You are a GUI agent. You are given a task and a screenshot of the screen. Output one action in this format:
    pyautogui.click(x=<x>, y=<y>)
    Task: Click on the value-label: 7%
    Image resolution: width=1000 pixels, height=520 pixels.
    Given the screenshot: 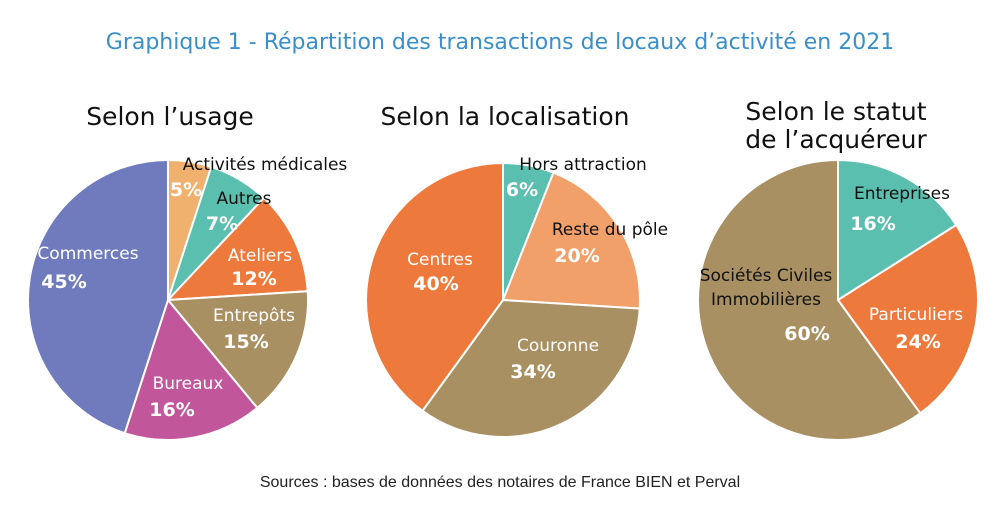 What is the action you would take?
    pyautogui.click(x=222, y=224)
    